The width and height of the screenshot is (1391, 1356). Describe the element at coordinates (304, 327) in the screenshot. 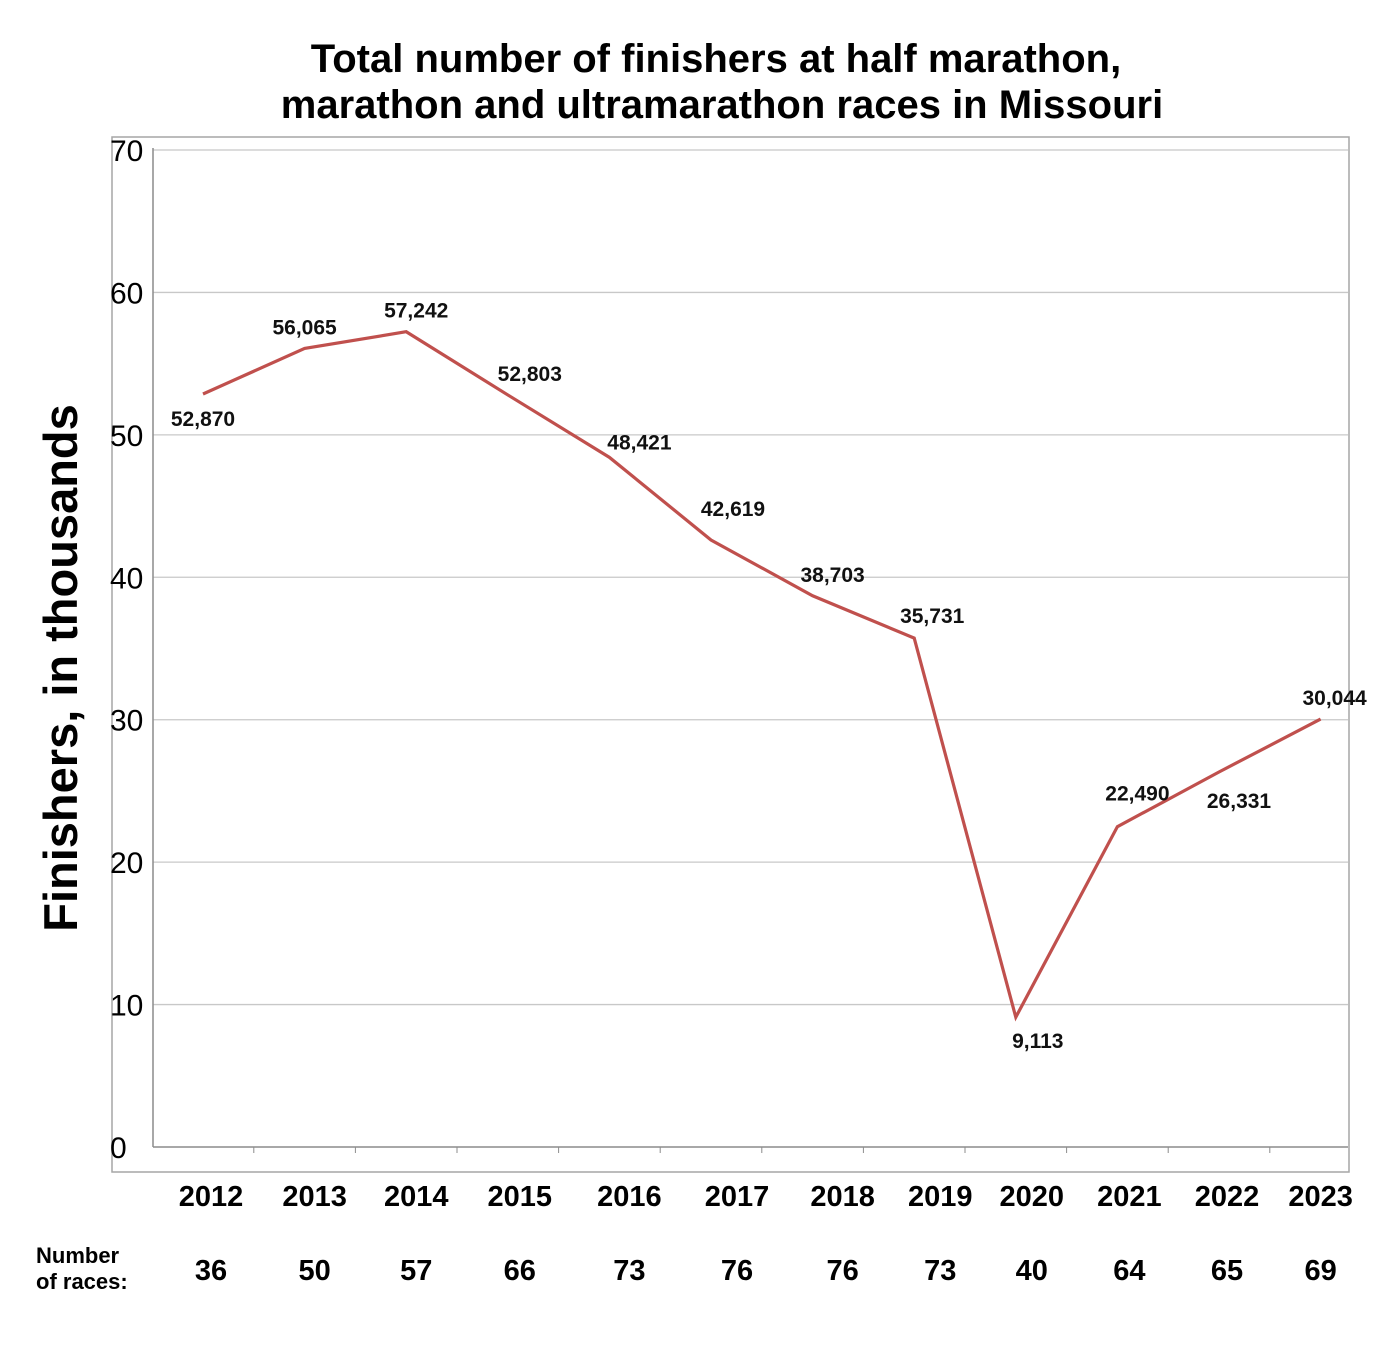

I see `data-label-2013: 56,065` at that location.